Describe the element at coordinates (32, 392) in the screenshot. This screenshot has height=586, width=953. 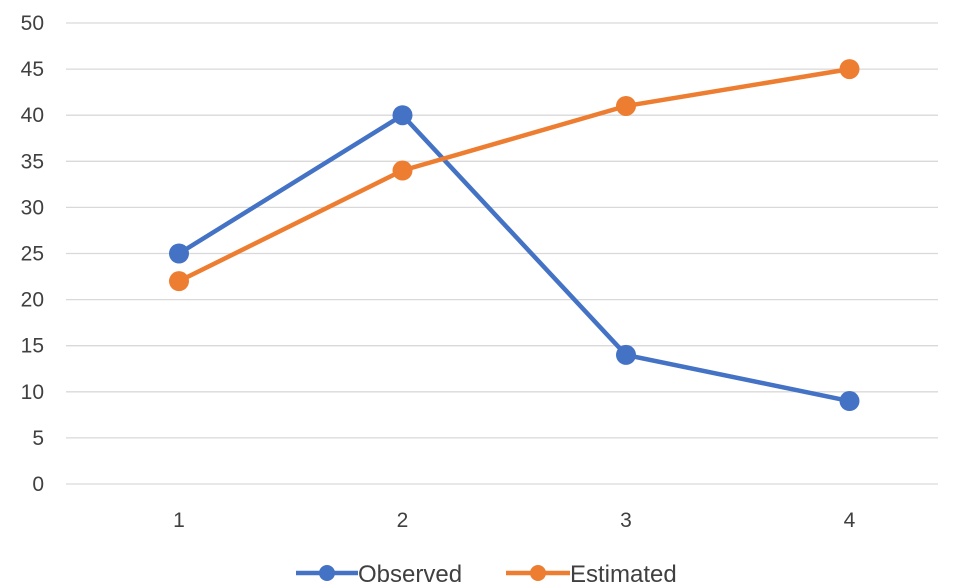
I see `y-tick-label: 10` at that location.